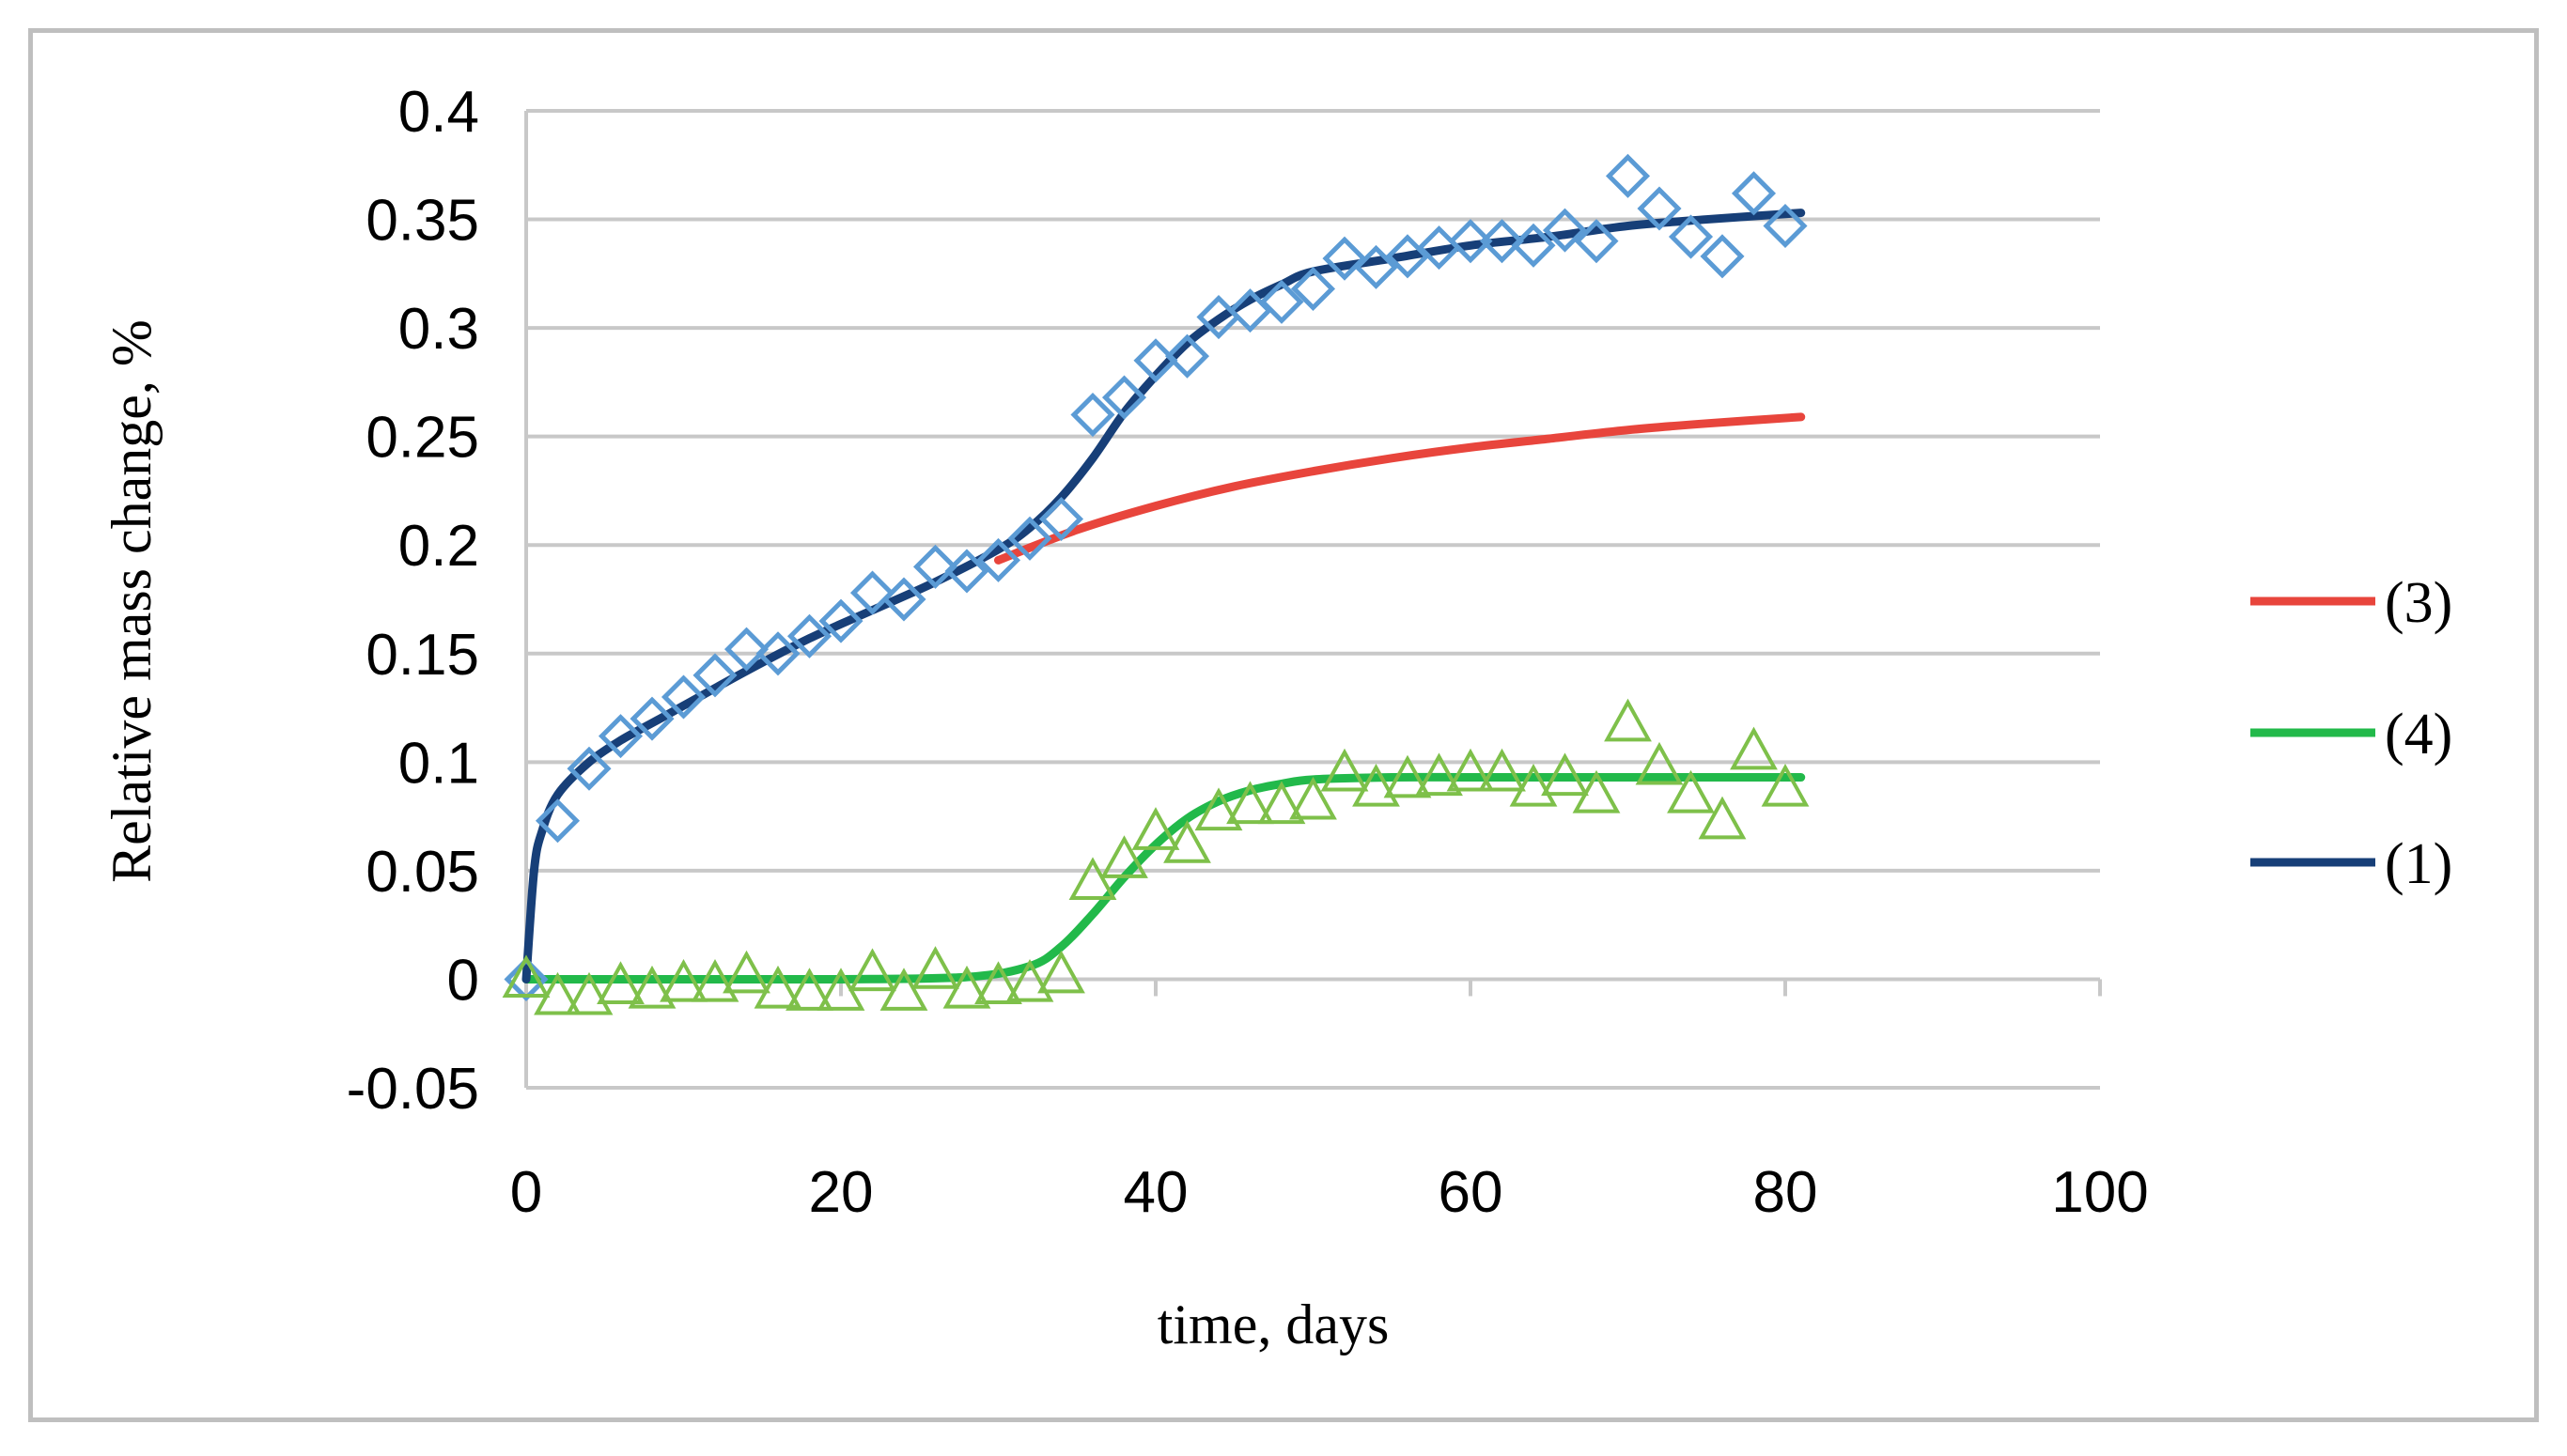 This screenshot has width=2567, height=1456. Describe the element at coordinates (2418, 603) in the screenshot. I see `legend-label: (3)` at that location.